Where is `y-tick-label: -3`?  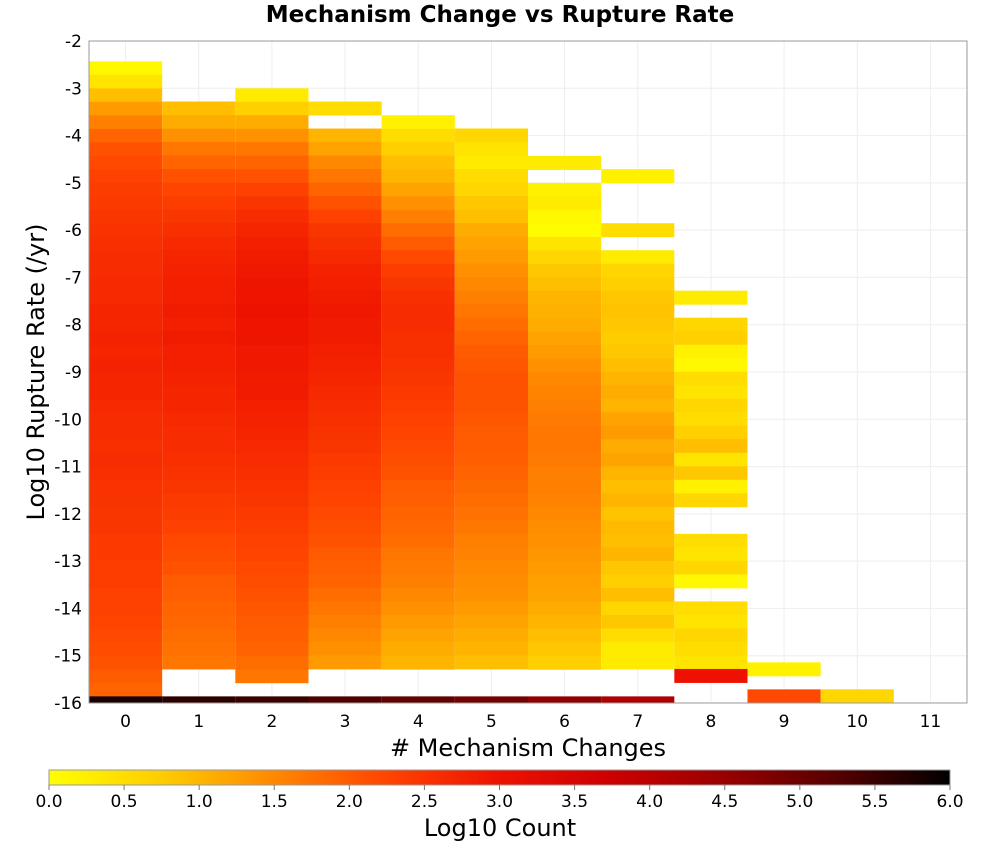
y-tick-label: -3 is located at coordinates (73, 89).